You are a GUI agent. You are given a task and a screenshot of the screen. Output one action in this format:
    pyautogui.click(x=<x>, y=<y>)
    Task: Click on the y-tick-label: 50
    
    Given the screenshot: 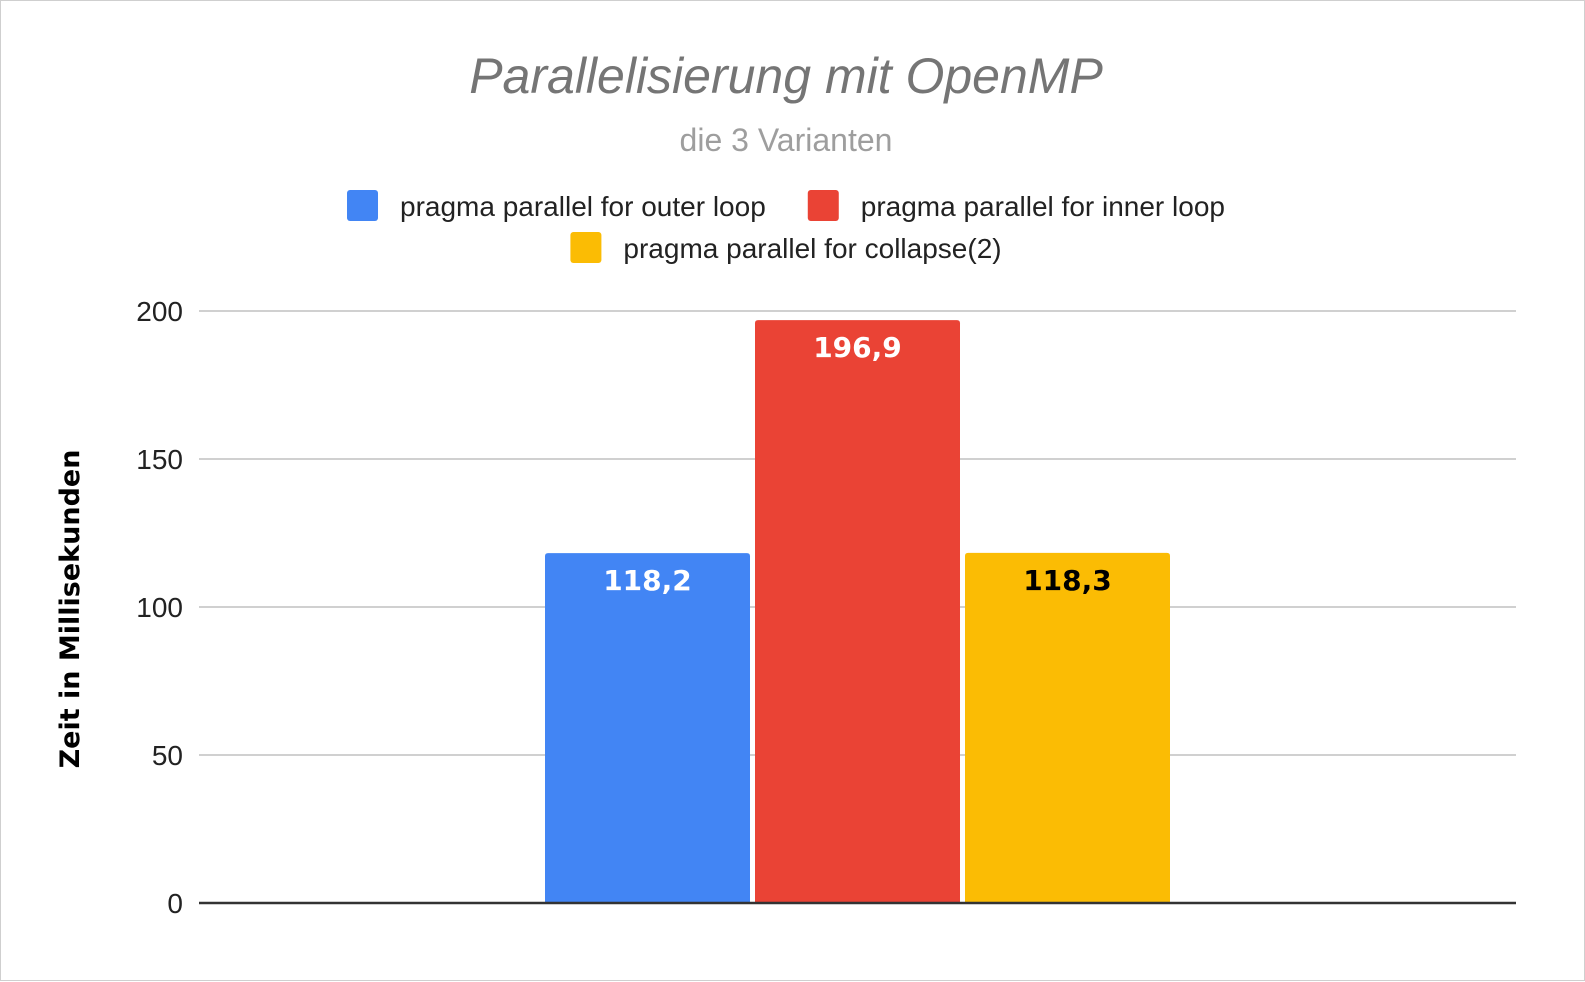 What is the action you would take?
    pyautogui.click(x=167, y=755)
    